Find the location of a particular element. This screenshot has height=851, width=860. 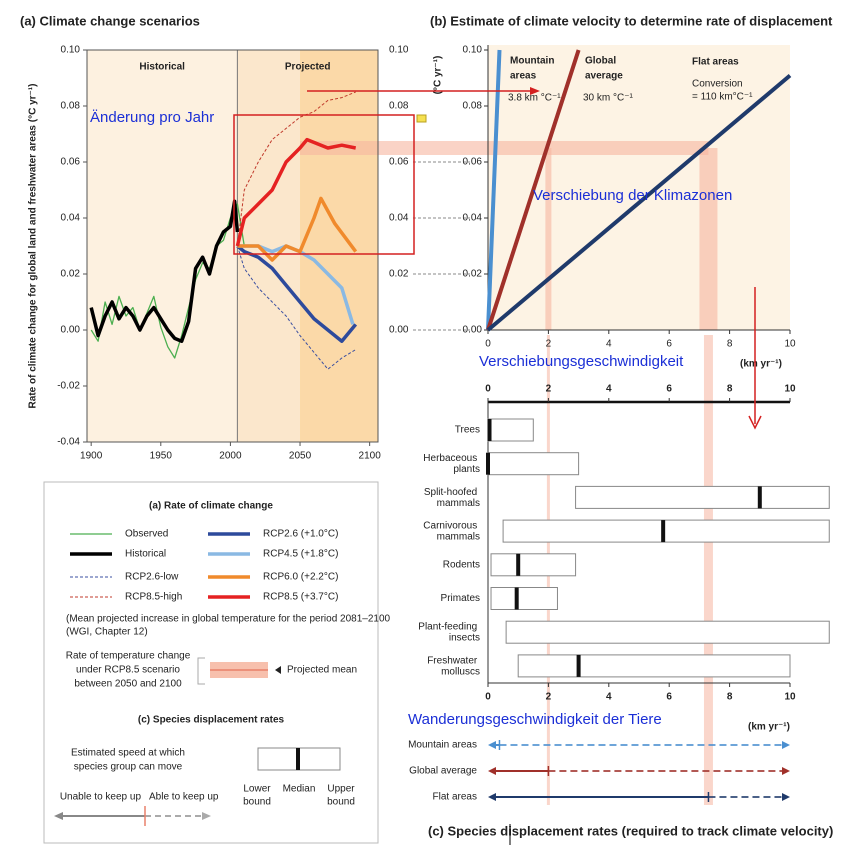

x-axis-label: (km yr⁻¹) is located at coordinates (769, 727).